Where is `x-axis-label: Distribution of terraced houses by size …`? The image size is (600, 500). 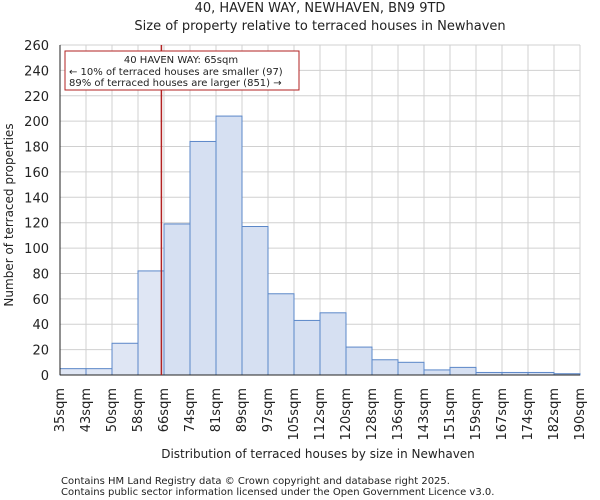
x-axis-label: Distribution of terraced houses by size … is located at coordinates (318, 454).